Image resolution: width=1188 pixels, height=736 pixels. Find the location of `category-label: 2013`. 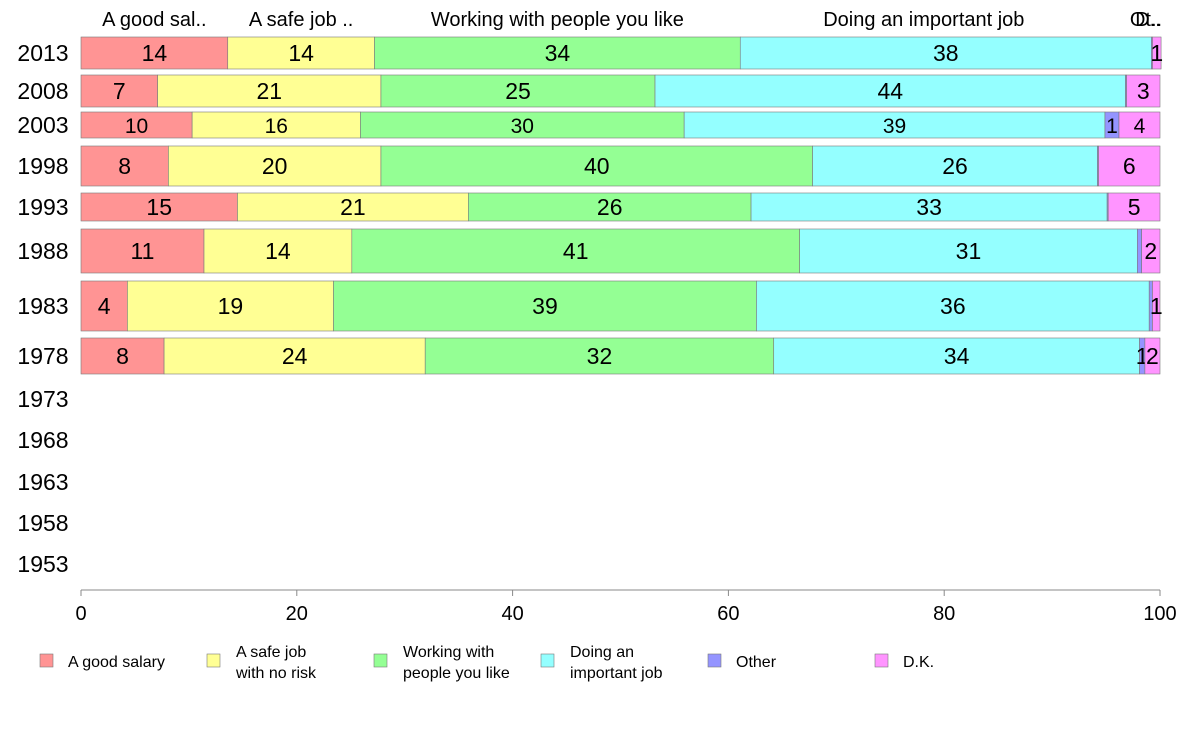

category-label: 2013 is located at coordinates (42, 53).